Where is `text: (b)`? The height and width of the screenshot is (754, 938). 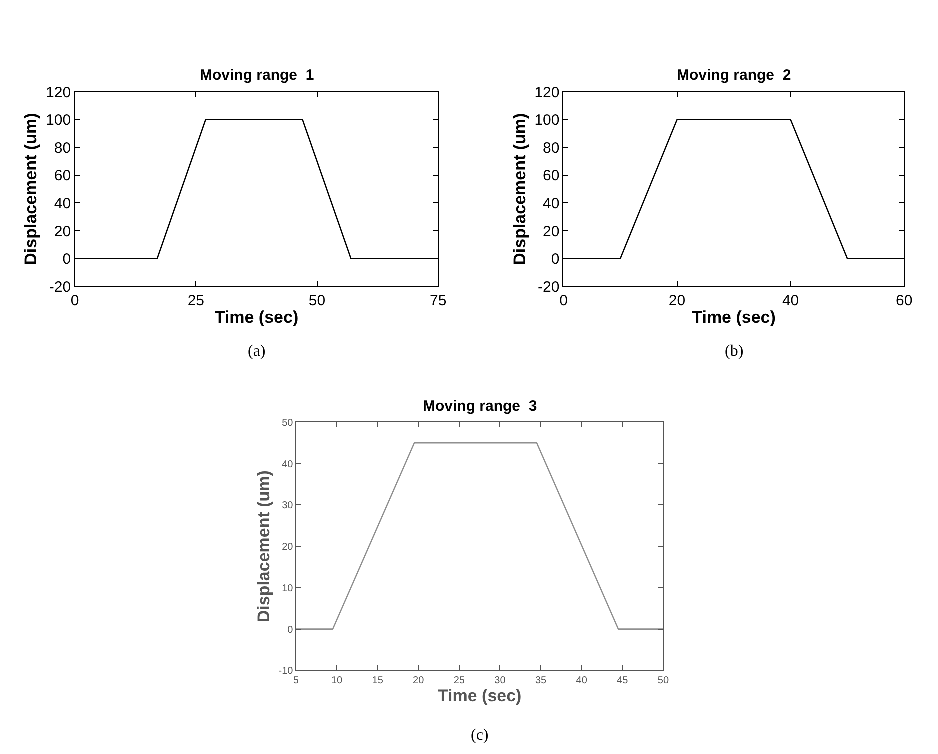 text: (b) is located at coordinates (734, 351).